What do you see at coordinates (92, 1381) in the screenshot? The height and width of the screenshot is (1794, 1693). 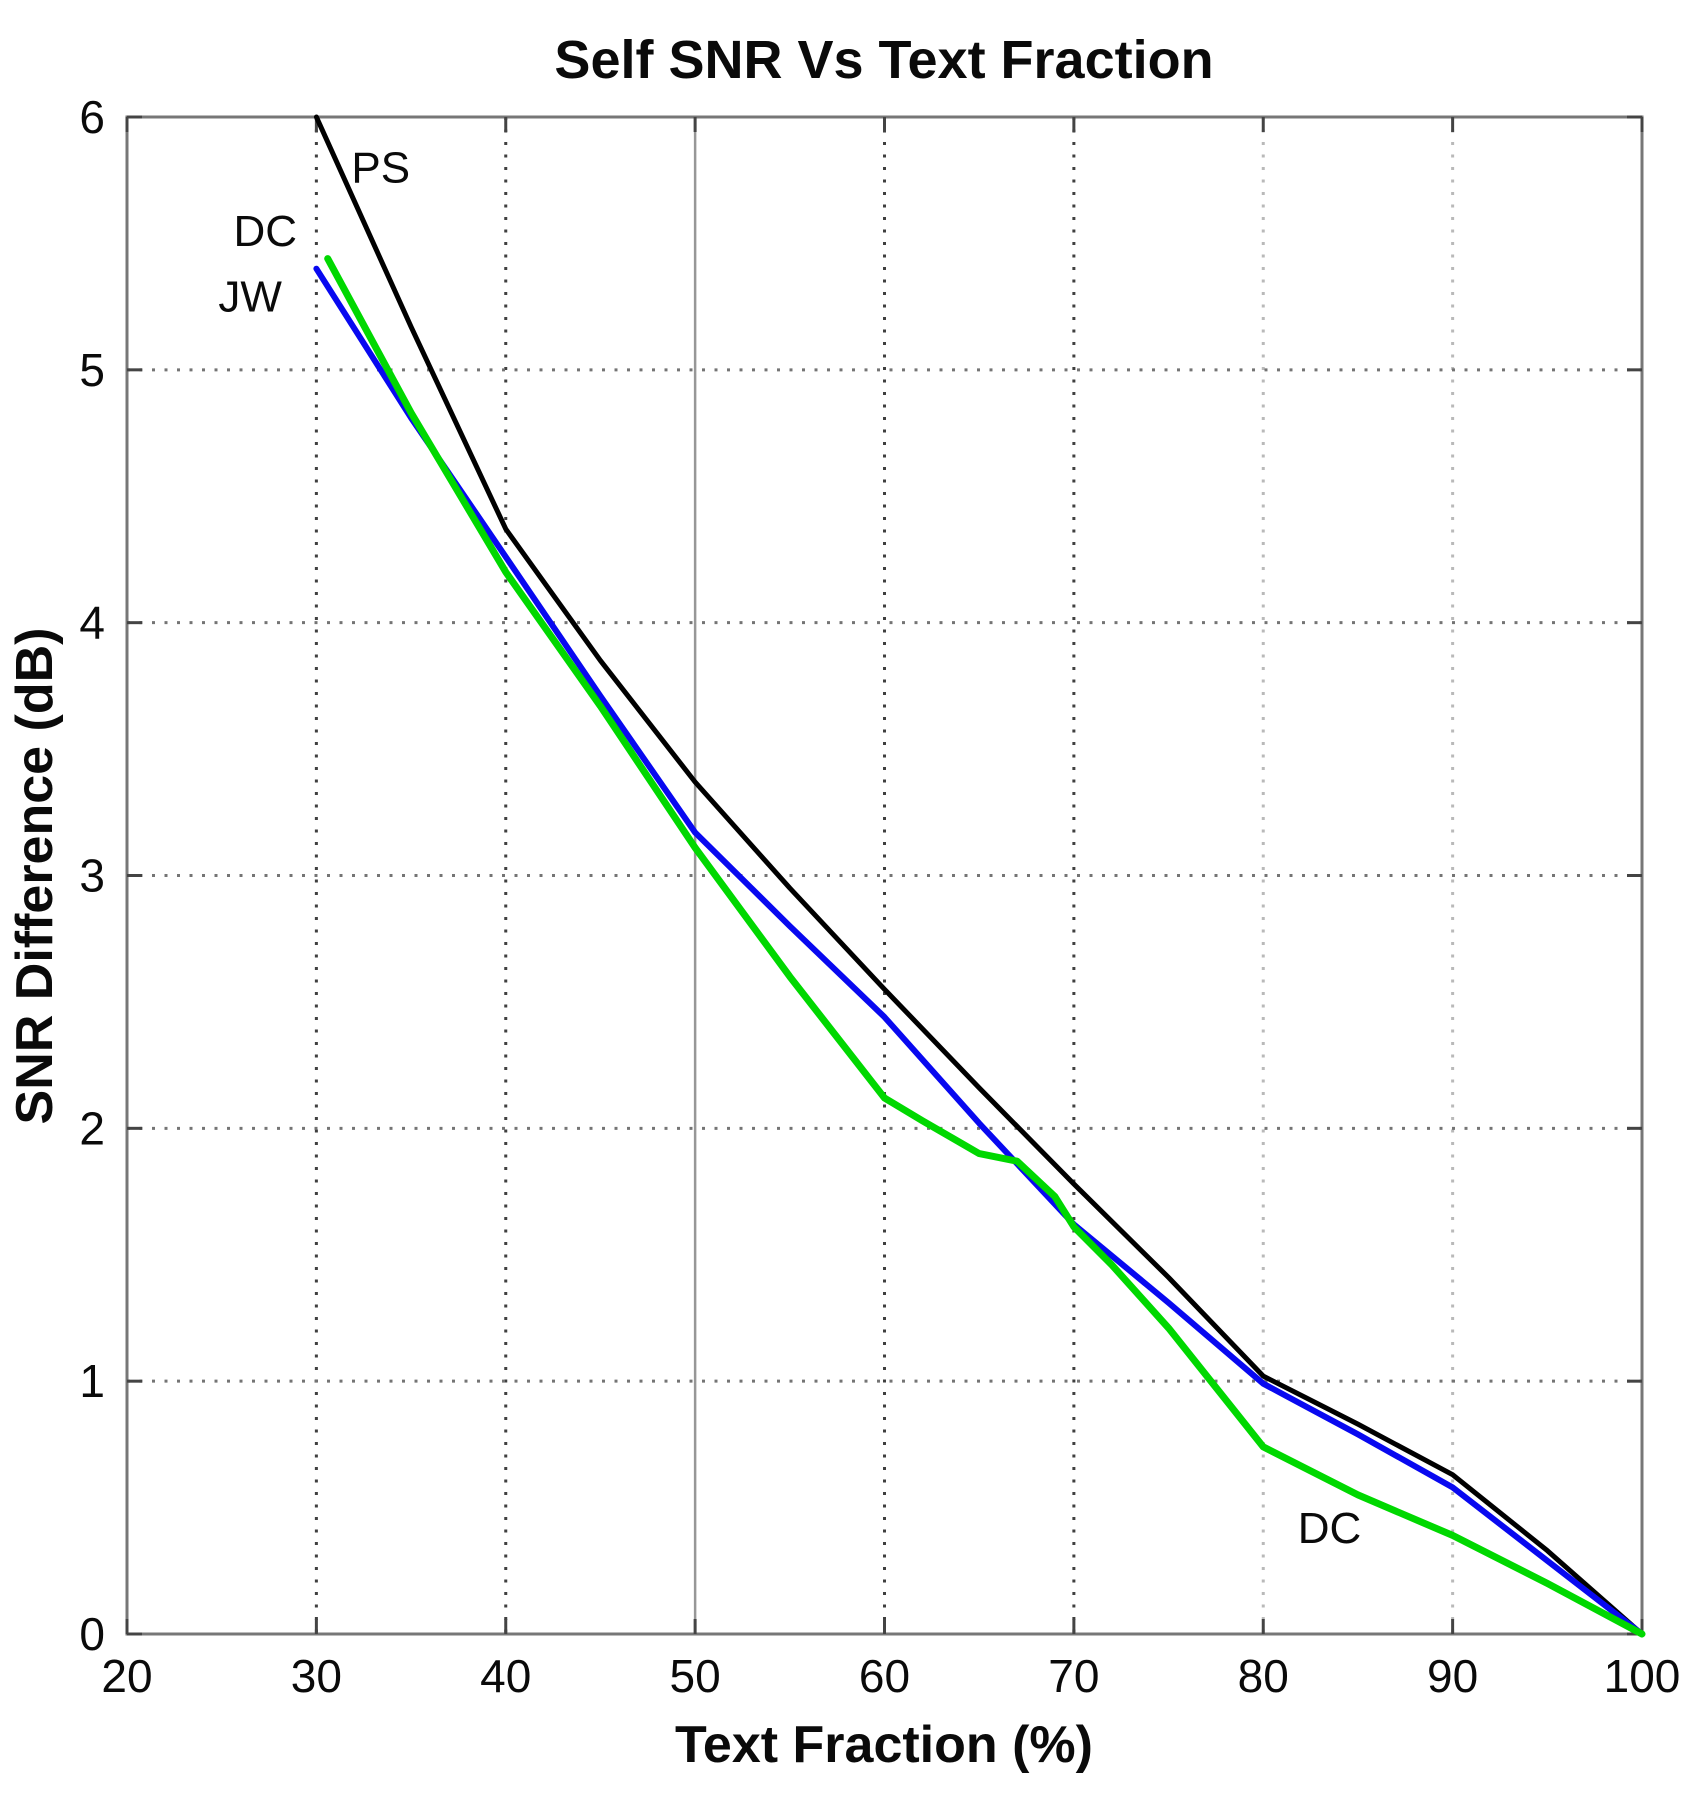 I see `y-tick-label-1: 1` at bounding box center [92, 1381].